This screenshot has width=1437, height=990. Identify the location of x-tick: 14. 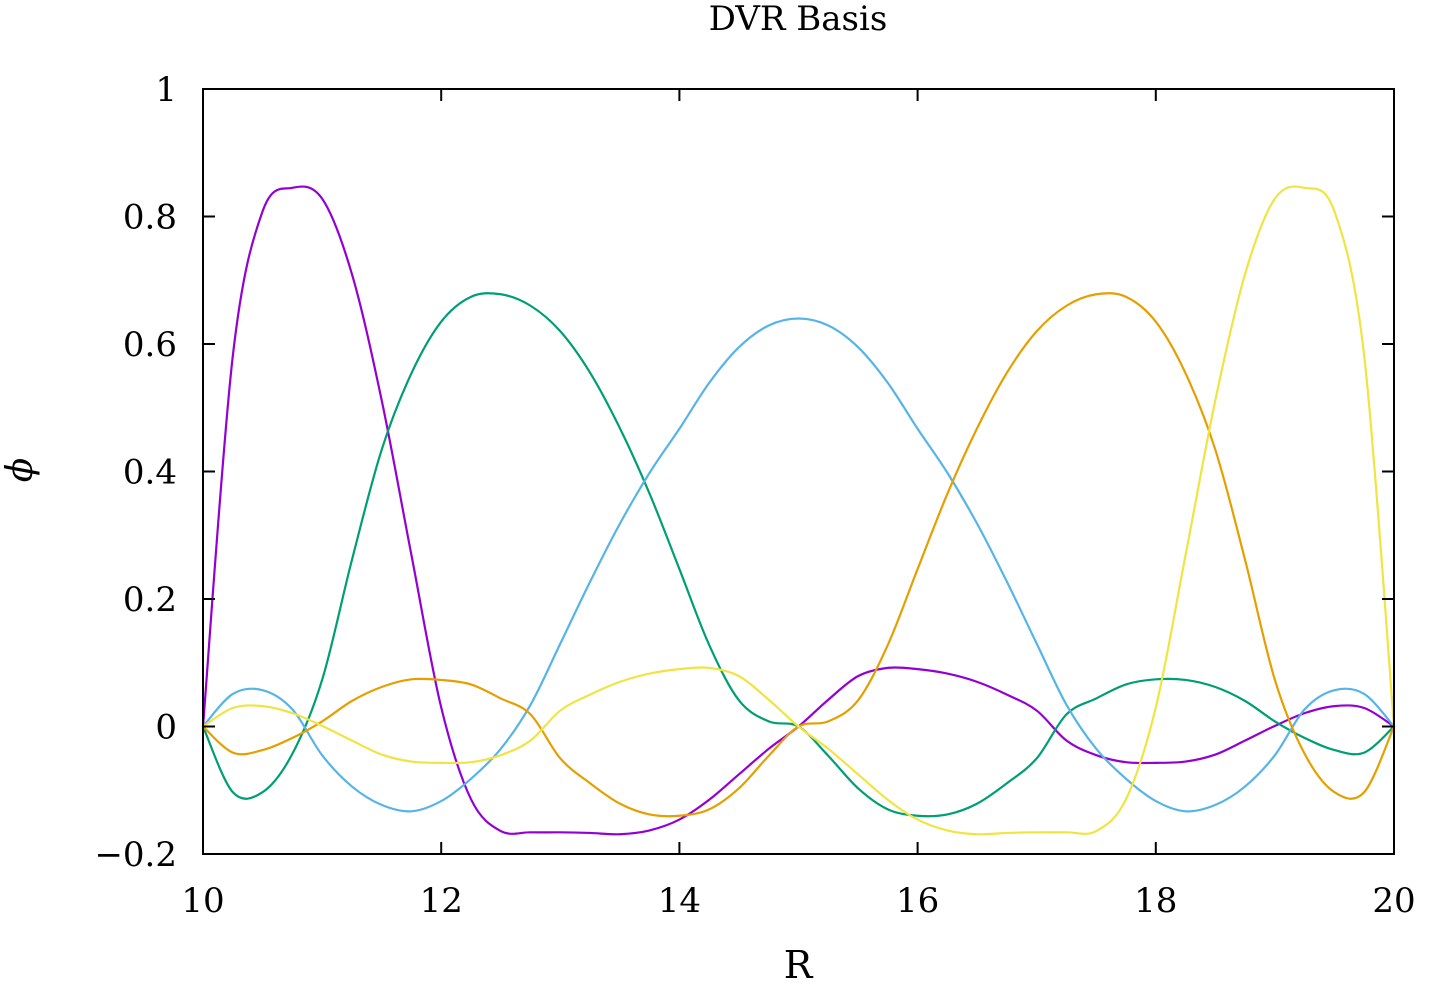
(679, 505).